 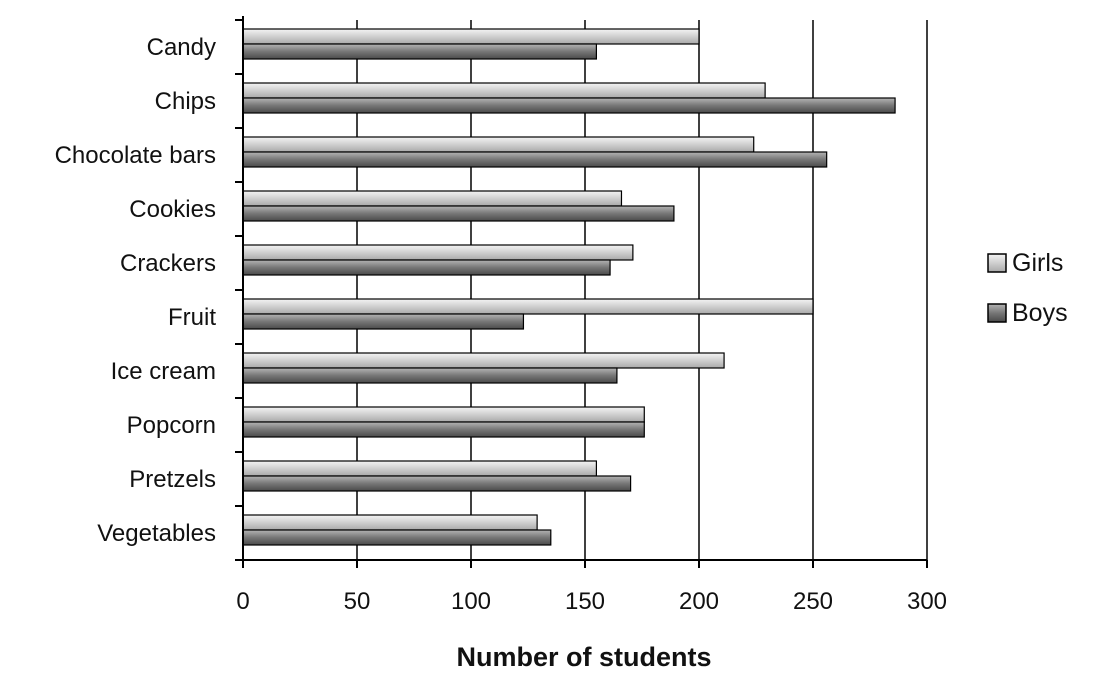 What do you see at coordinates (1027, 288) in the screenshot?
I see `legend: Girls Boys` at bounding box center [1027, 288].